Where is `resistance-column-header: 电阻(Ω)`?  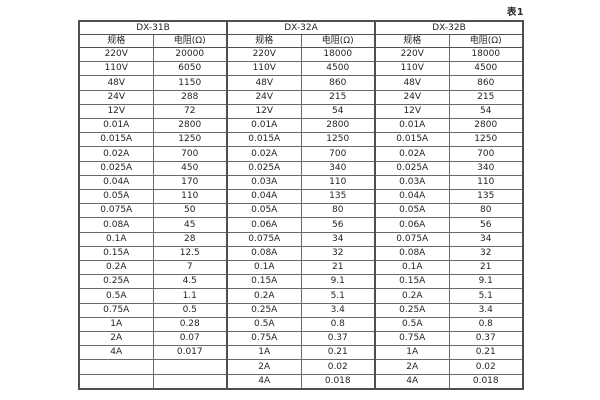
resistance-column-header: 电阻(Ω) is located at coordinates (486, 41).